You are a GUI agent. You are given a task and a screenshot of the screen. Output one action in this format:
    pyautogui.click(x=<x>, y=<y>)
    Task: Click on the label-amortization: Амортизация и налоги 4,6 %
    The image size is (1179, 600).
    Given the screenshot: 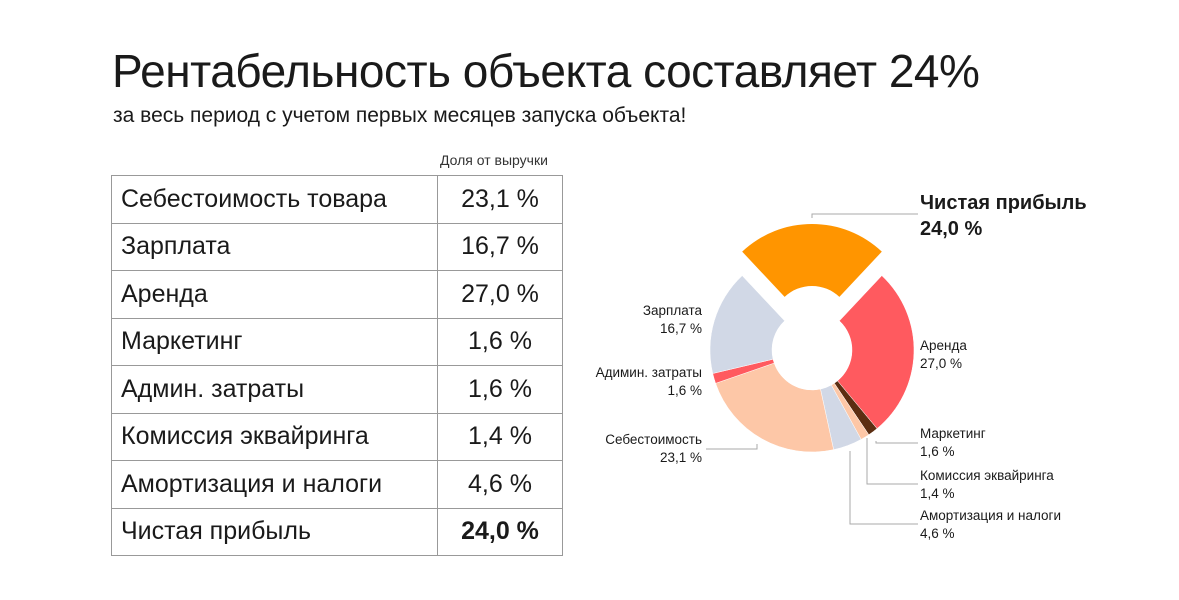 What is the action you would take?
    pyautogui.click(x=990, y=525)
    